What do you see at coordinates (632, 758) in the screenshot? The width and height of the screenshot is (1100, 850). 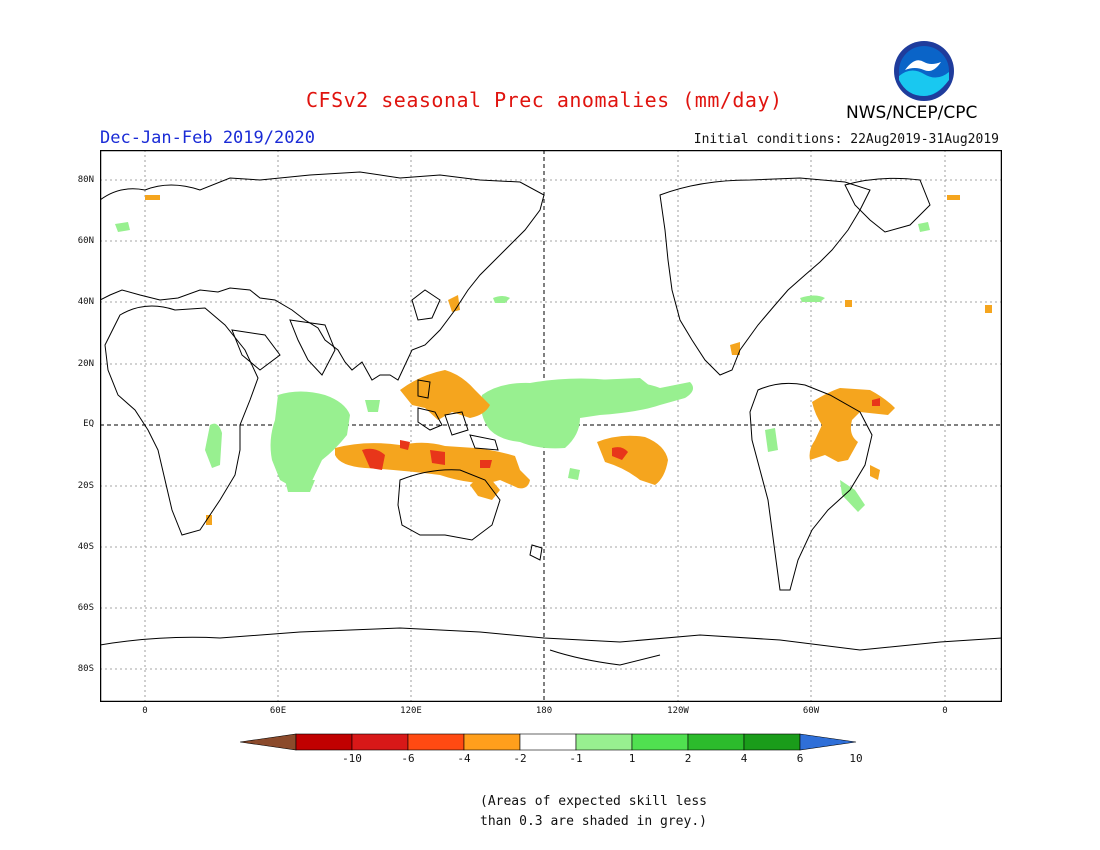 I see `colorbar-tick-label: 1` at bounding box center [632, 758].